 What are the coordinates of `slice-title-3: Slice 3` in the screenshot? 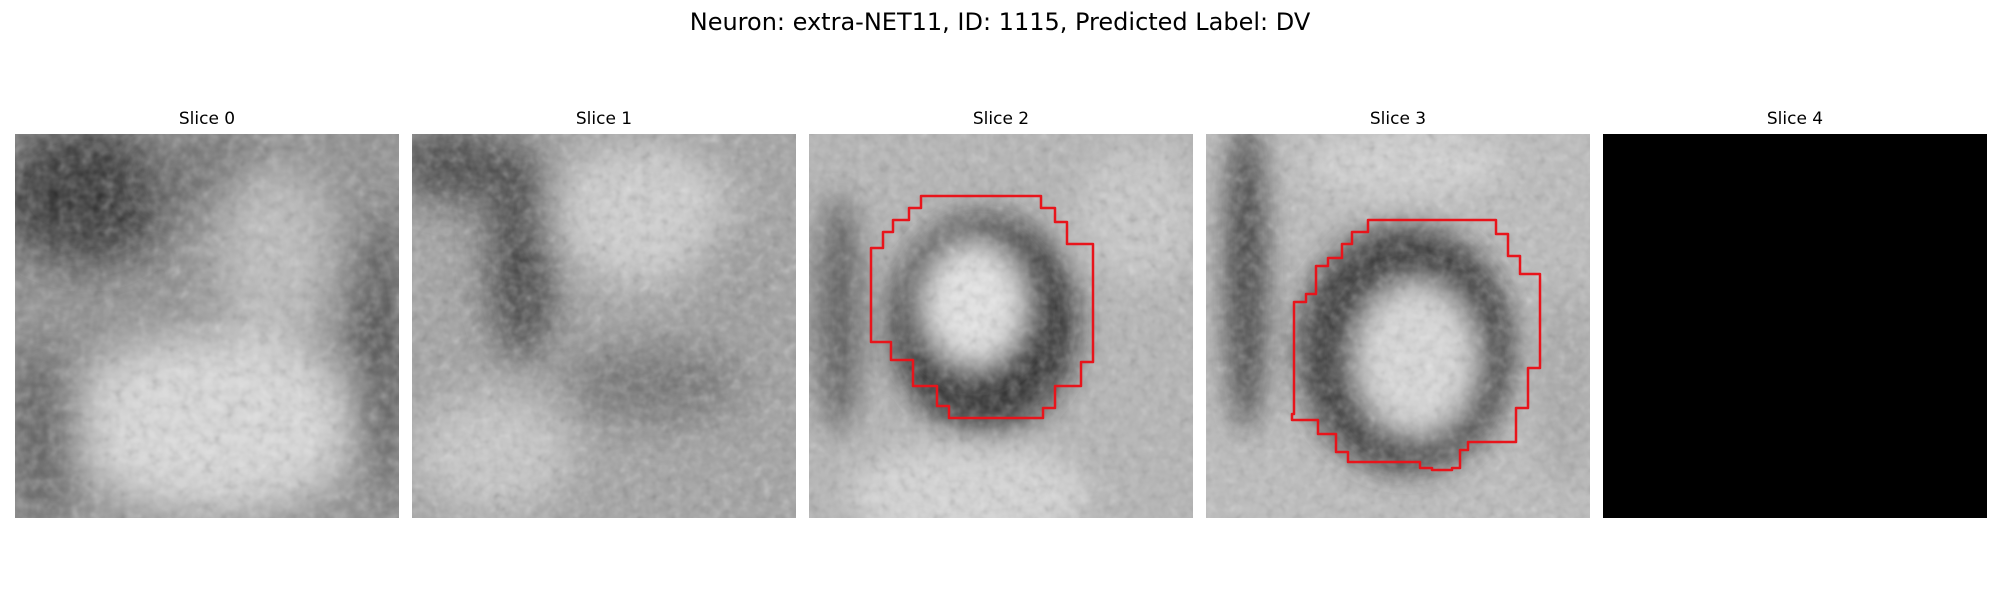 It's located at (1398, 119).